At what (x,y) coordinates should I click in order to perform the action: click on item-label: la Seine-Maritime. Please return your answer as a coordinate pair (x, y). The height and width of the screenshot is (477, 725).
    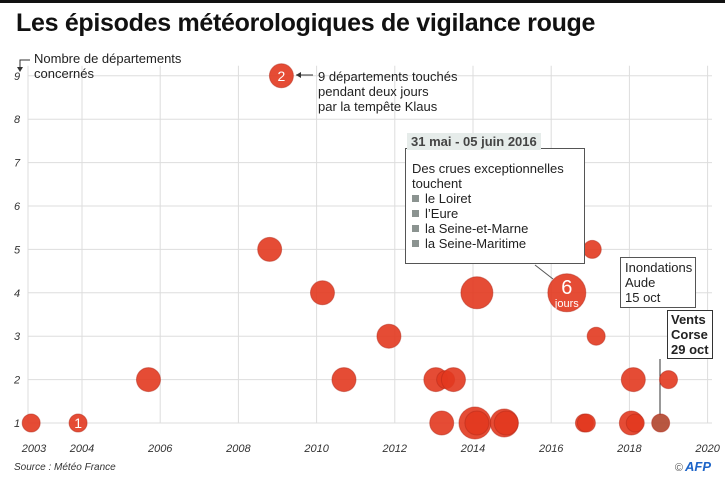
    Looking at the image, I should click on (476, 243).